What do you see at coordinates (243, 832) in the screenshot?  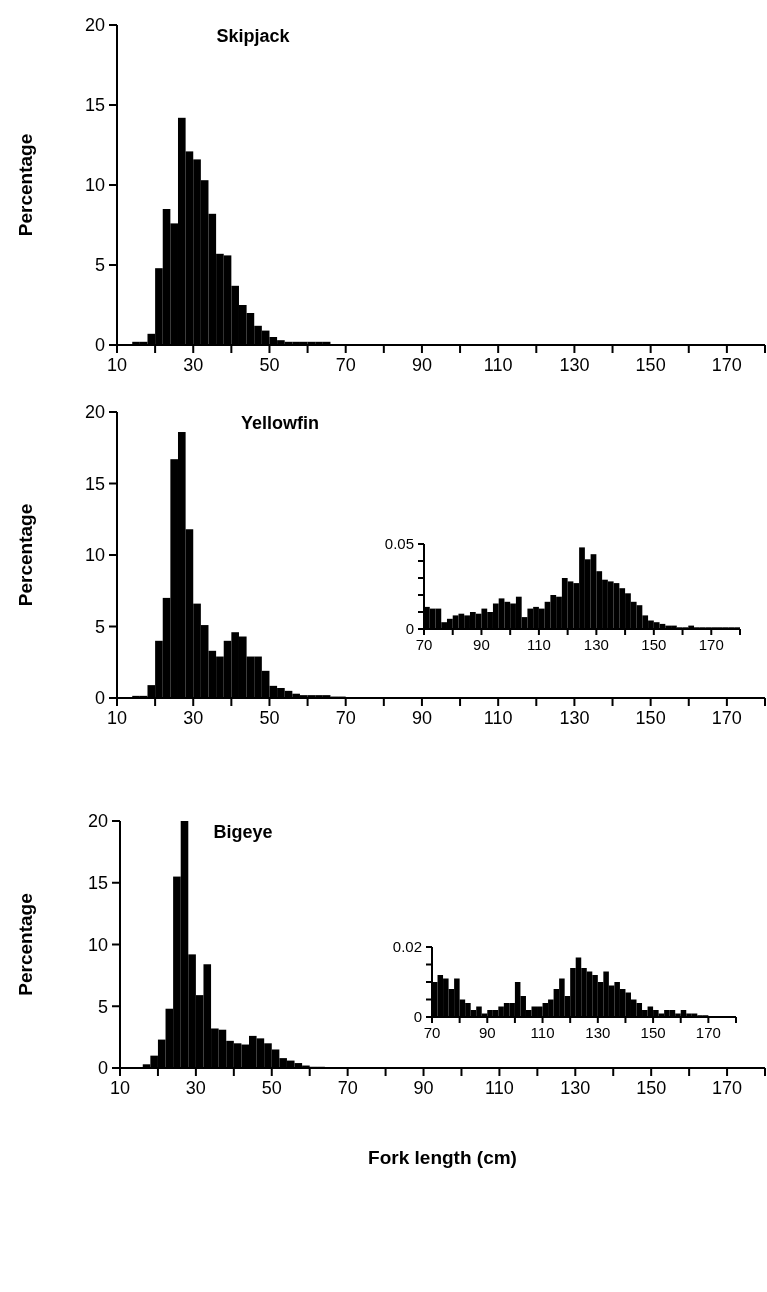 I see `chart-title: Bigeye` at bounding box center [243, 832].